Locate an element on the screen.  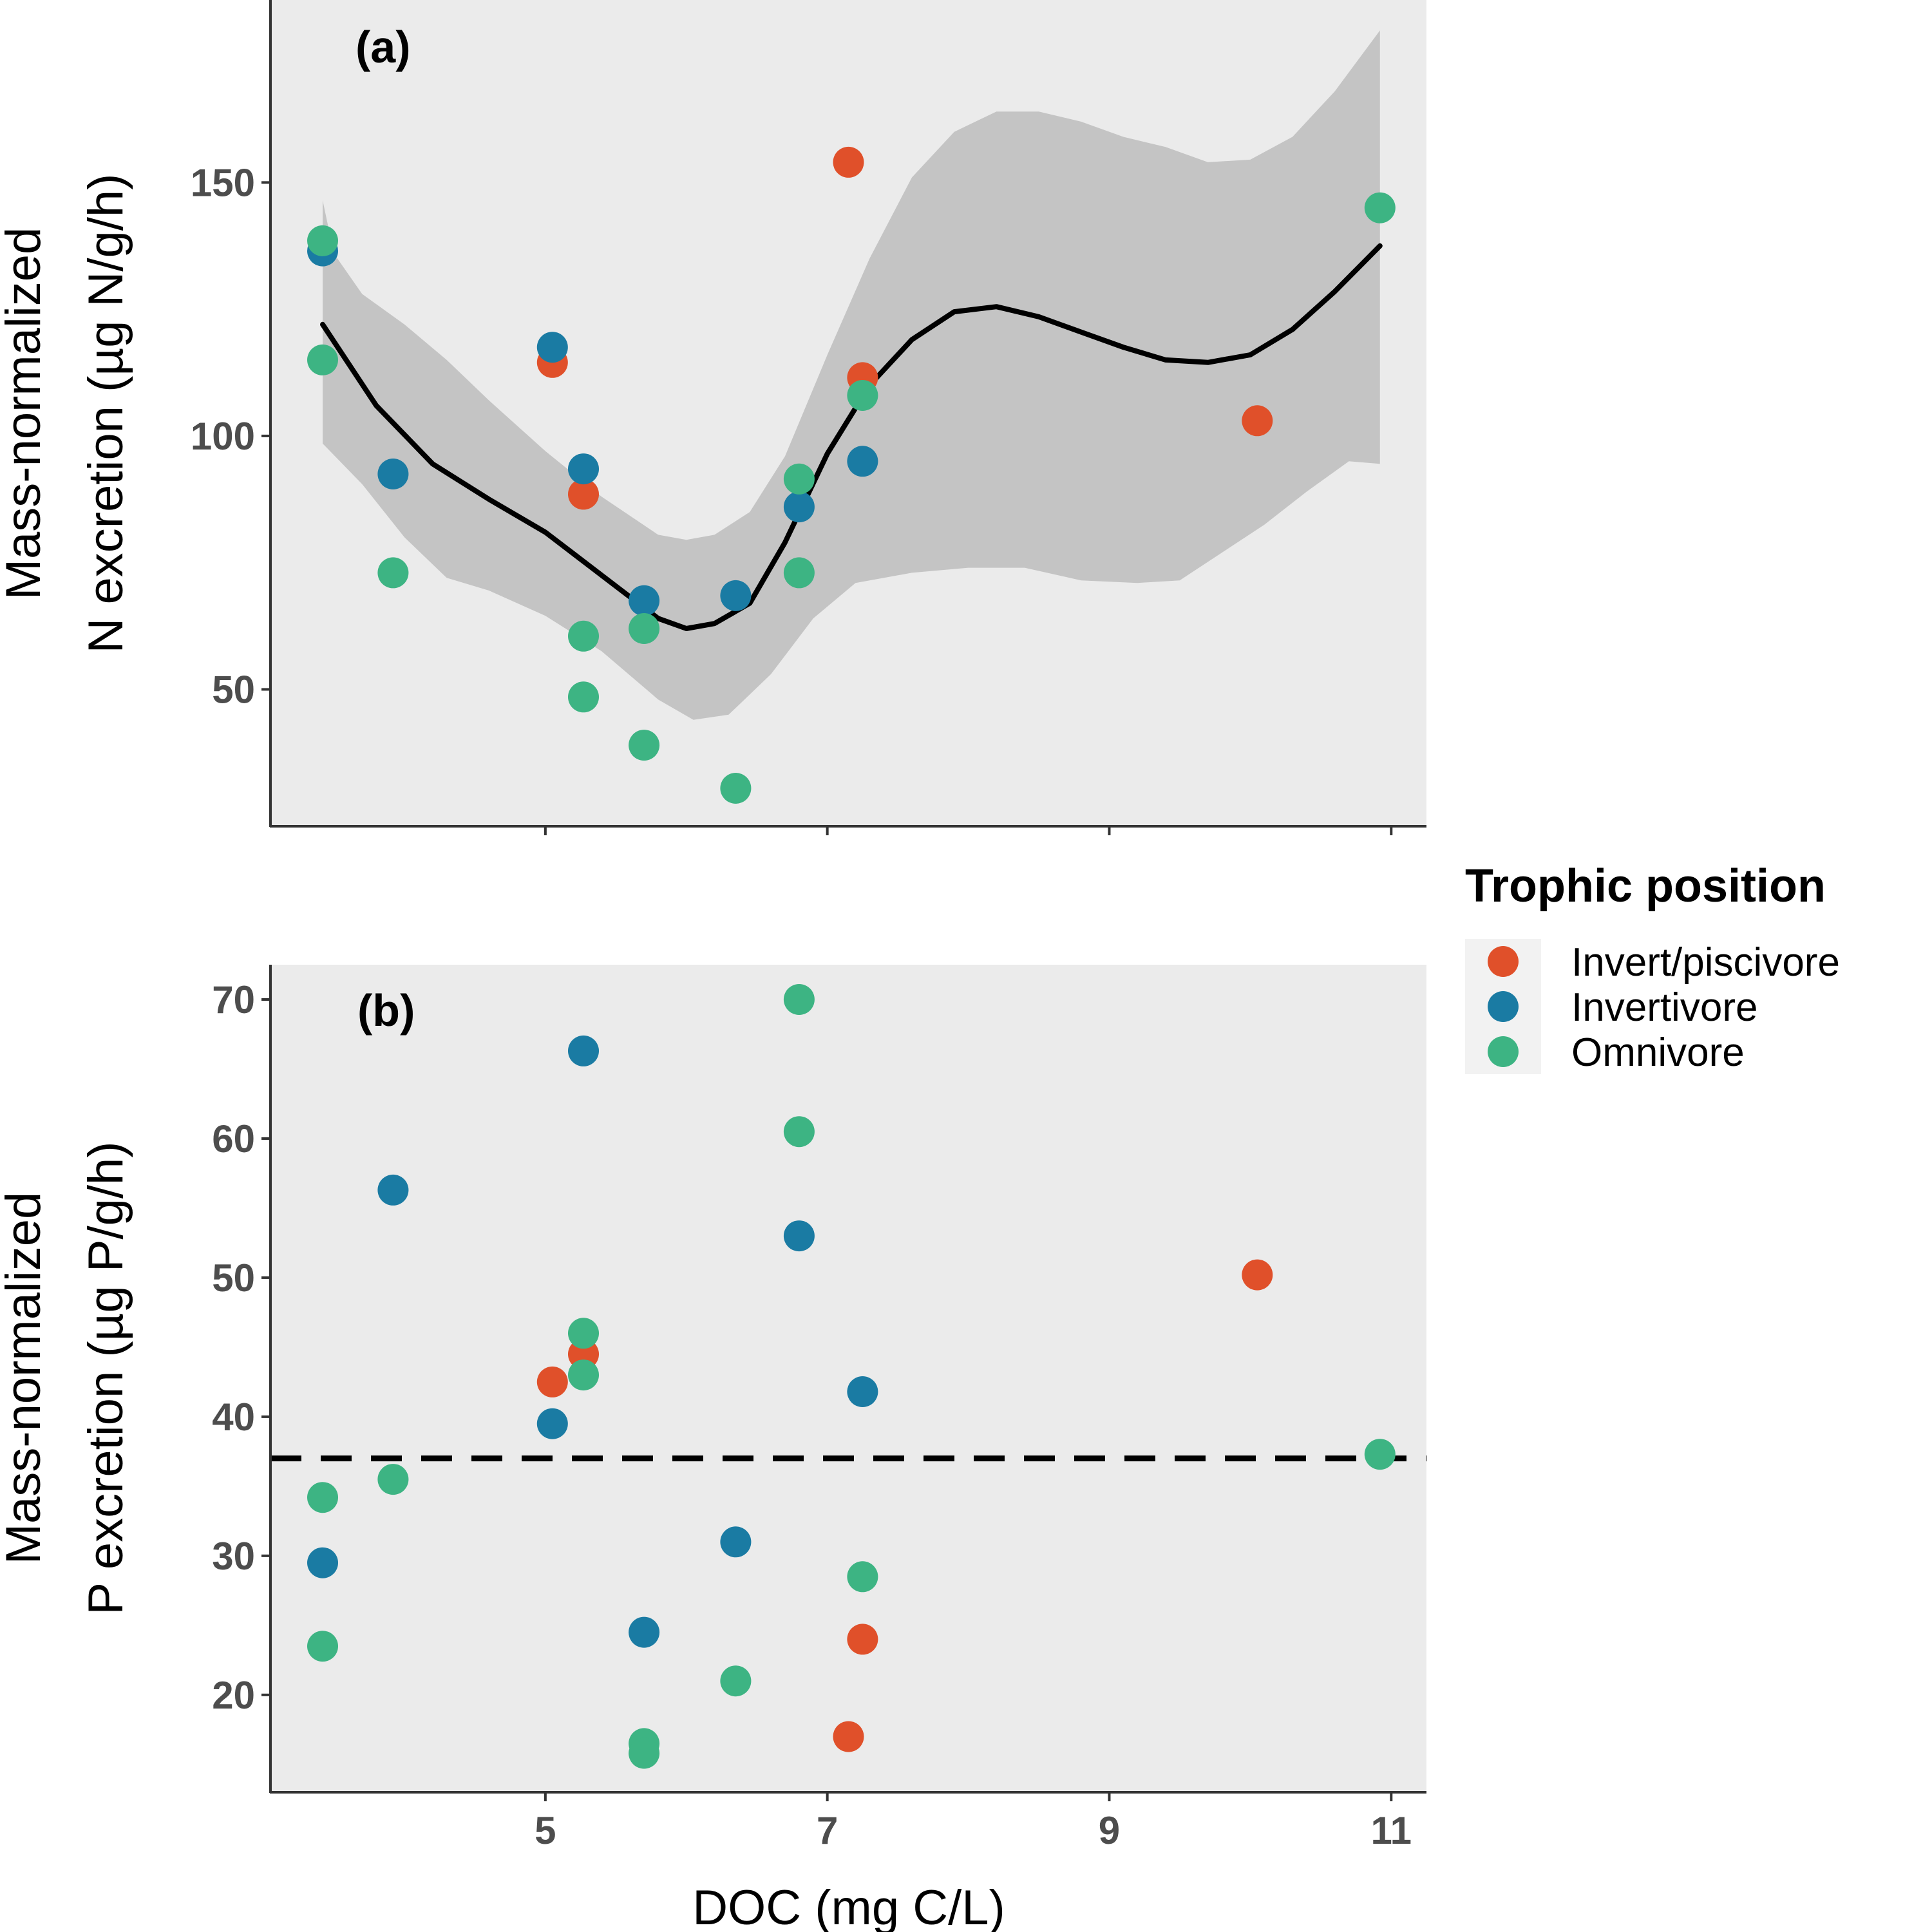
x-tick-label: 9 is located at coordinates (1109, 1830).